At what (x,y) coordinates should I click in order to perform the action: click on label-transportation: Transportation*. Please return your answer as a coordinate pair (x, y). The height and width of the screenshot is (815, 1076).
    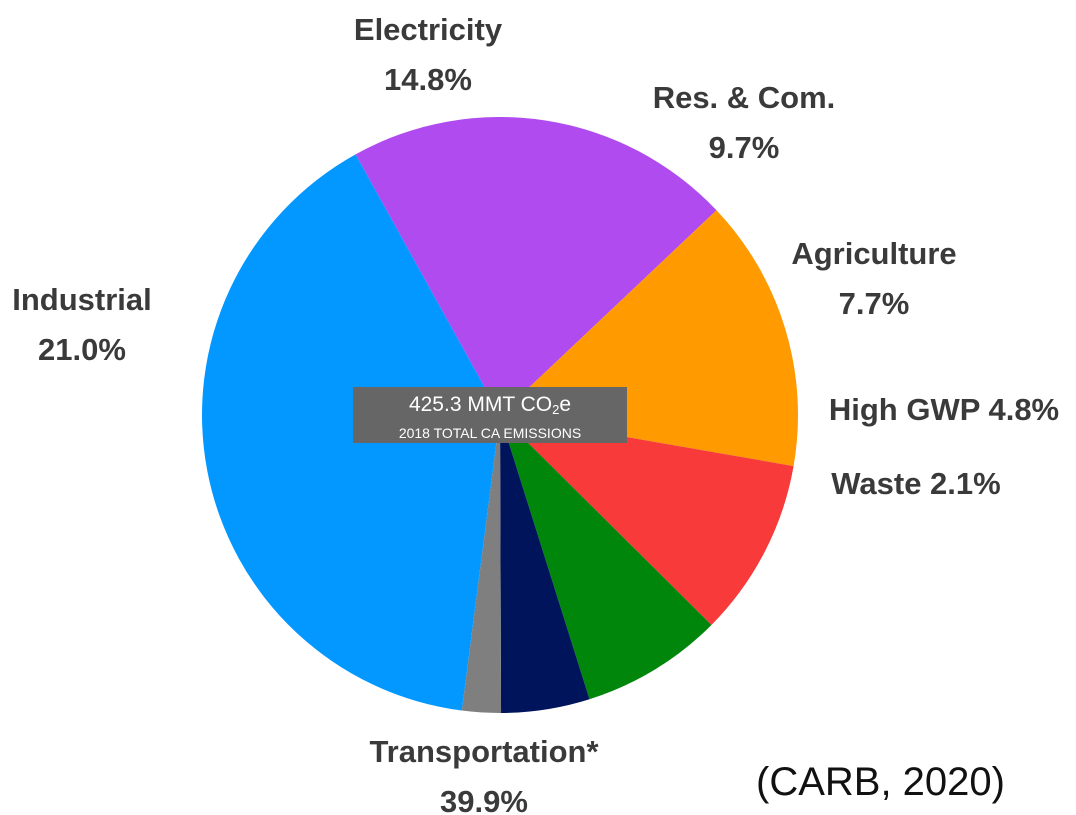
    Looking at the image, I should click on (484, 751).